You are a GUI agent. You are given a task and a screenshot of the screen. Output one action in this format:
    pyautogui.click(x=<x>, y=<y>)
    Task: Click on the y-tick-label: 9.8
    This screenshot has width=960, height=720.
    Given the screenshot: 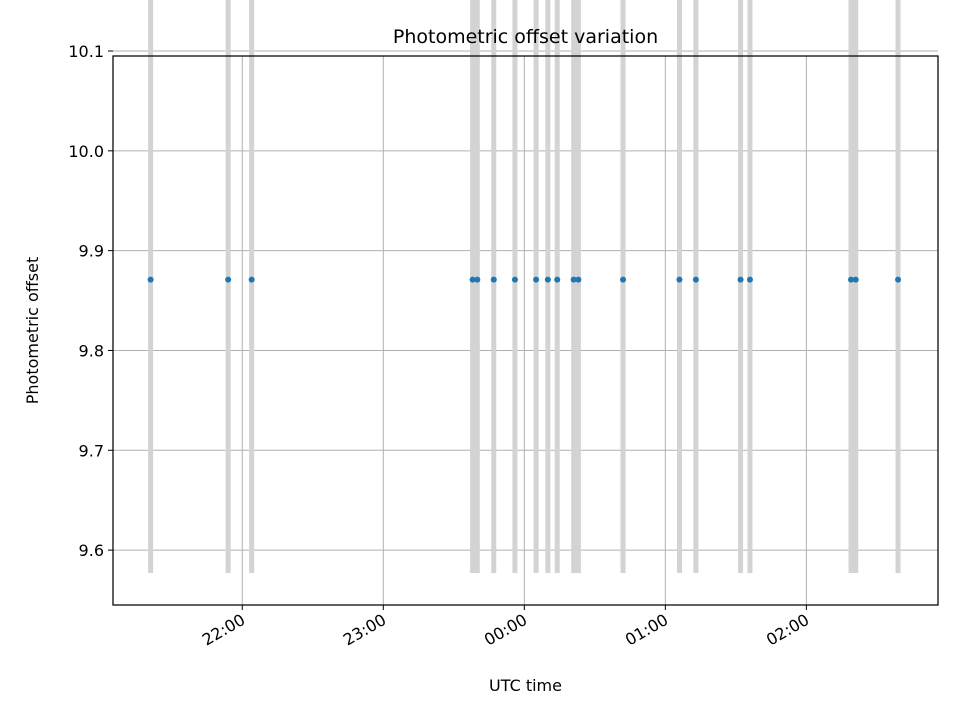 What is the action you would take?
    pyautogui.click(x=91, y=350)
    